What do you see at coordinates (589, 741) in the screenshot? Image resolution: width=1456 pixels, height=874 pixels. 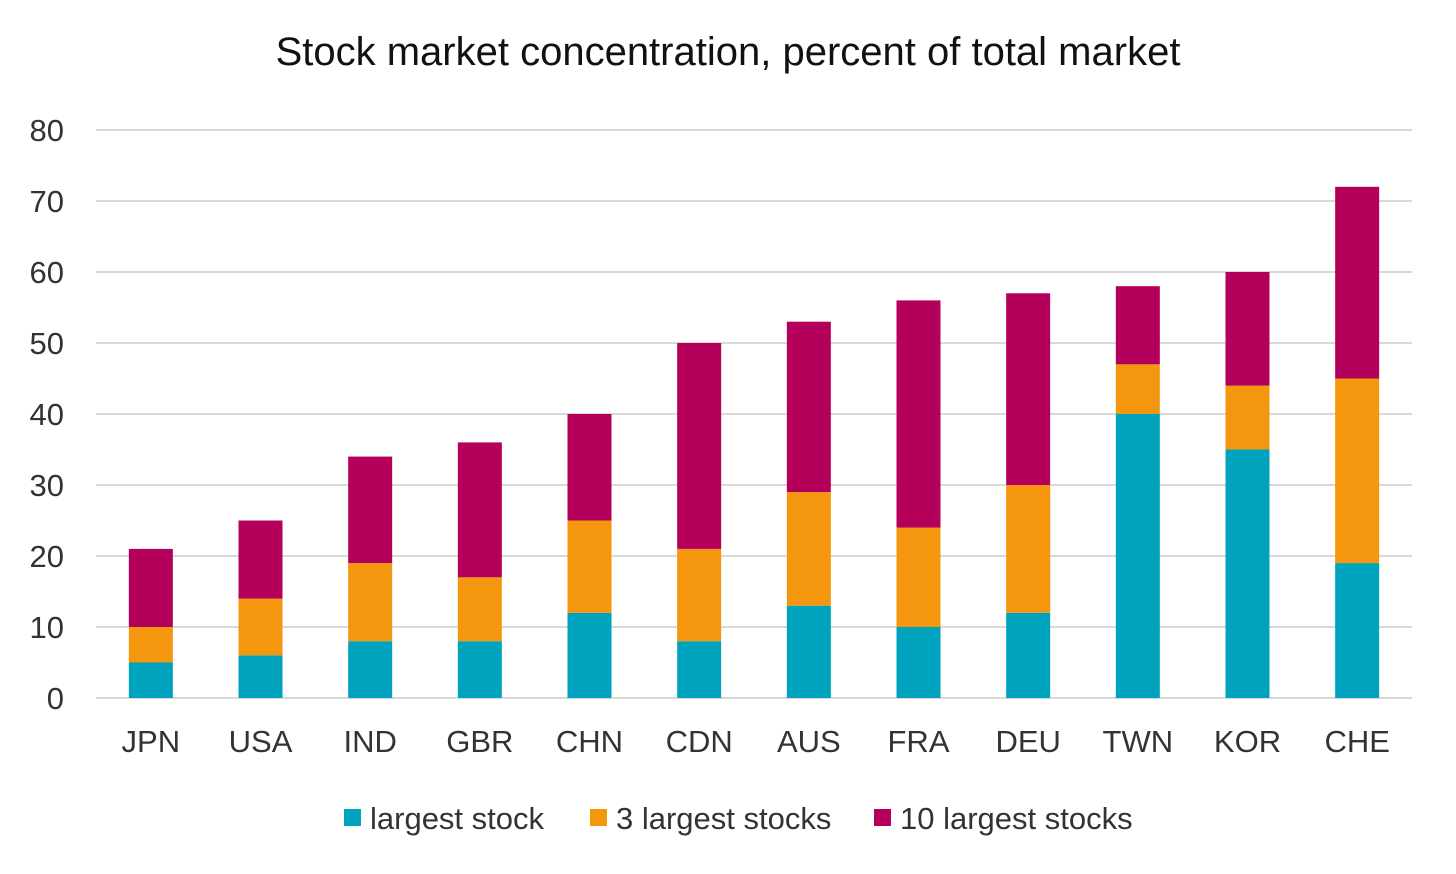 I see `x-tick-label: CHN` at bounding box center [589, 741].